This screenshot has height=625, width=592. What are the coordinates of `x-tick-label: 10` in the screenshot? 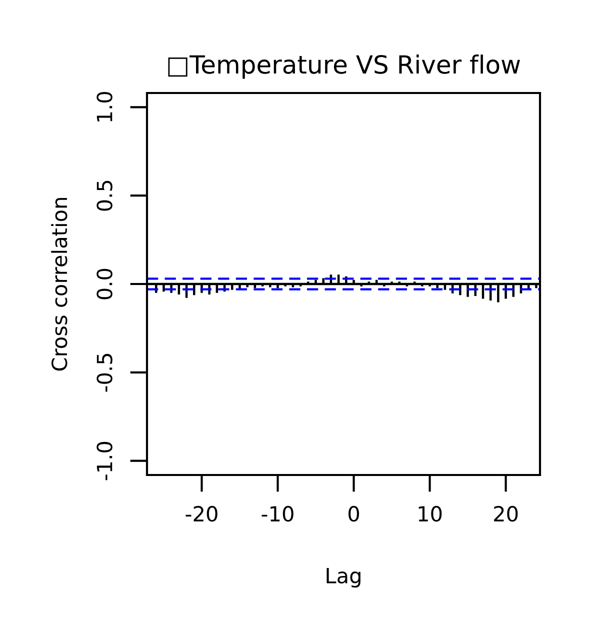 It's located at (430, 514).